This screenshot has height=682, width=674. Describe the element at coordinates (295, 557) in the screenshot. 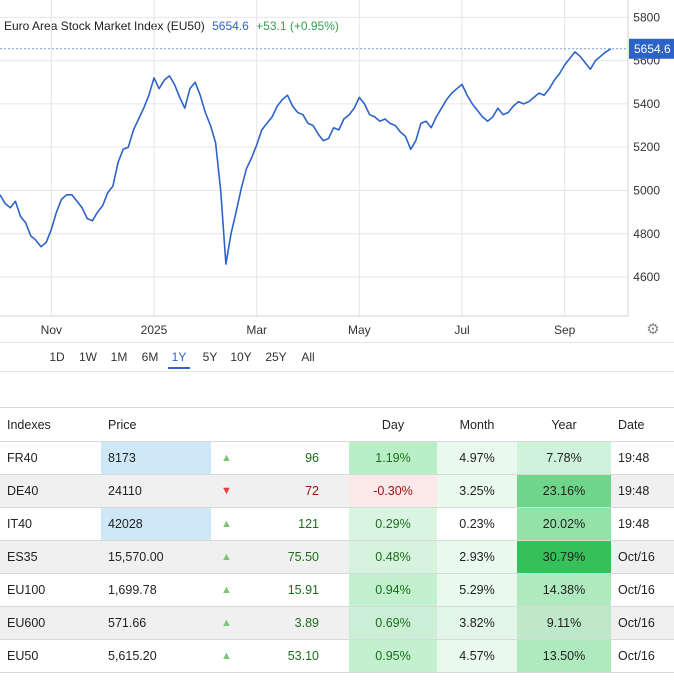

I see `row-net-change: 75.50` at that location.